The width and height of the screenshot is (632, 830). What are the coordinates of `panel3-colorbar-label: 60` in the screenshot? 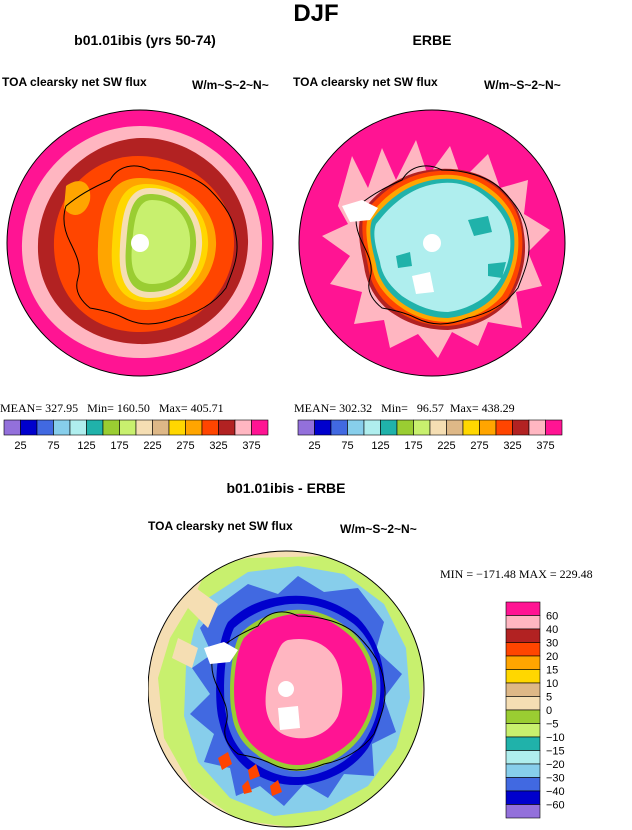 It's located at (552, 617).